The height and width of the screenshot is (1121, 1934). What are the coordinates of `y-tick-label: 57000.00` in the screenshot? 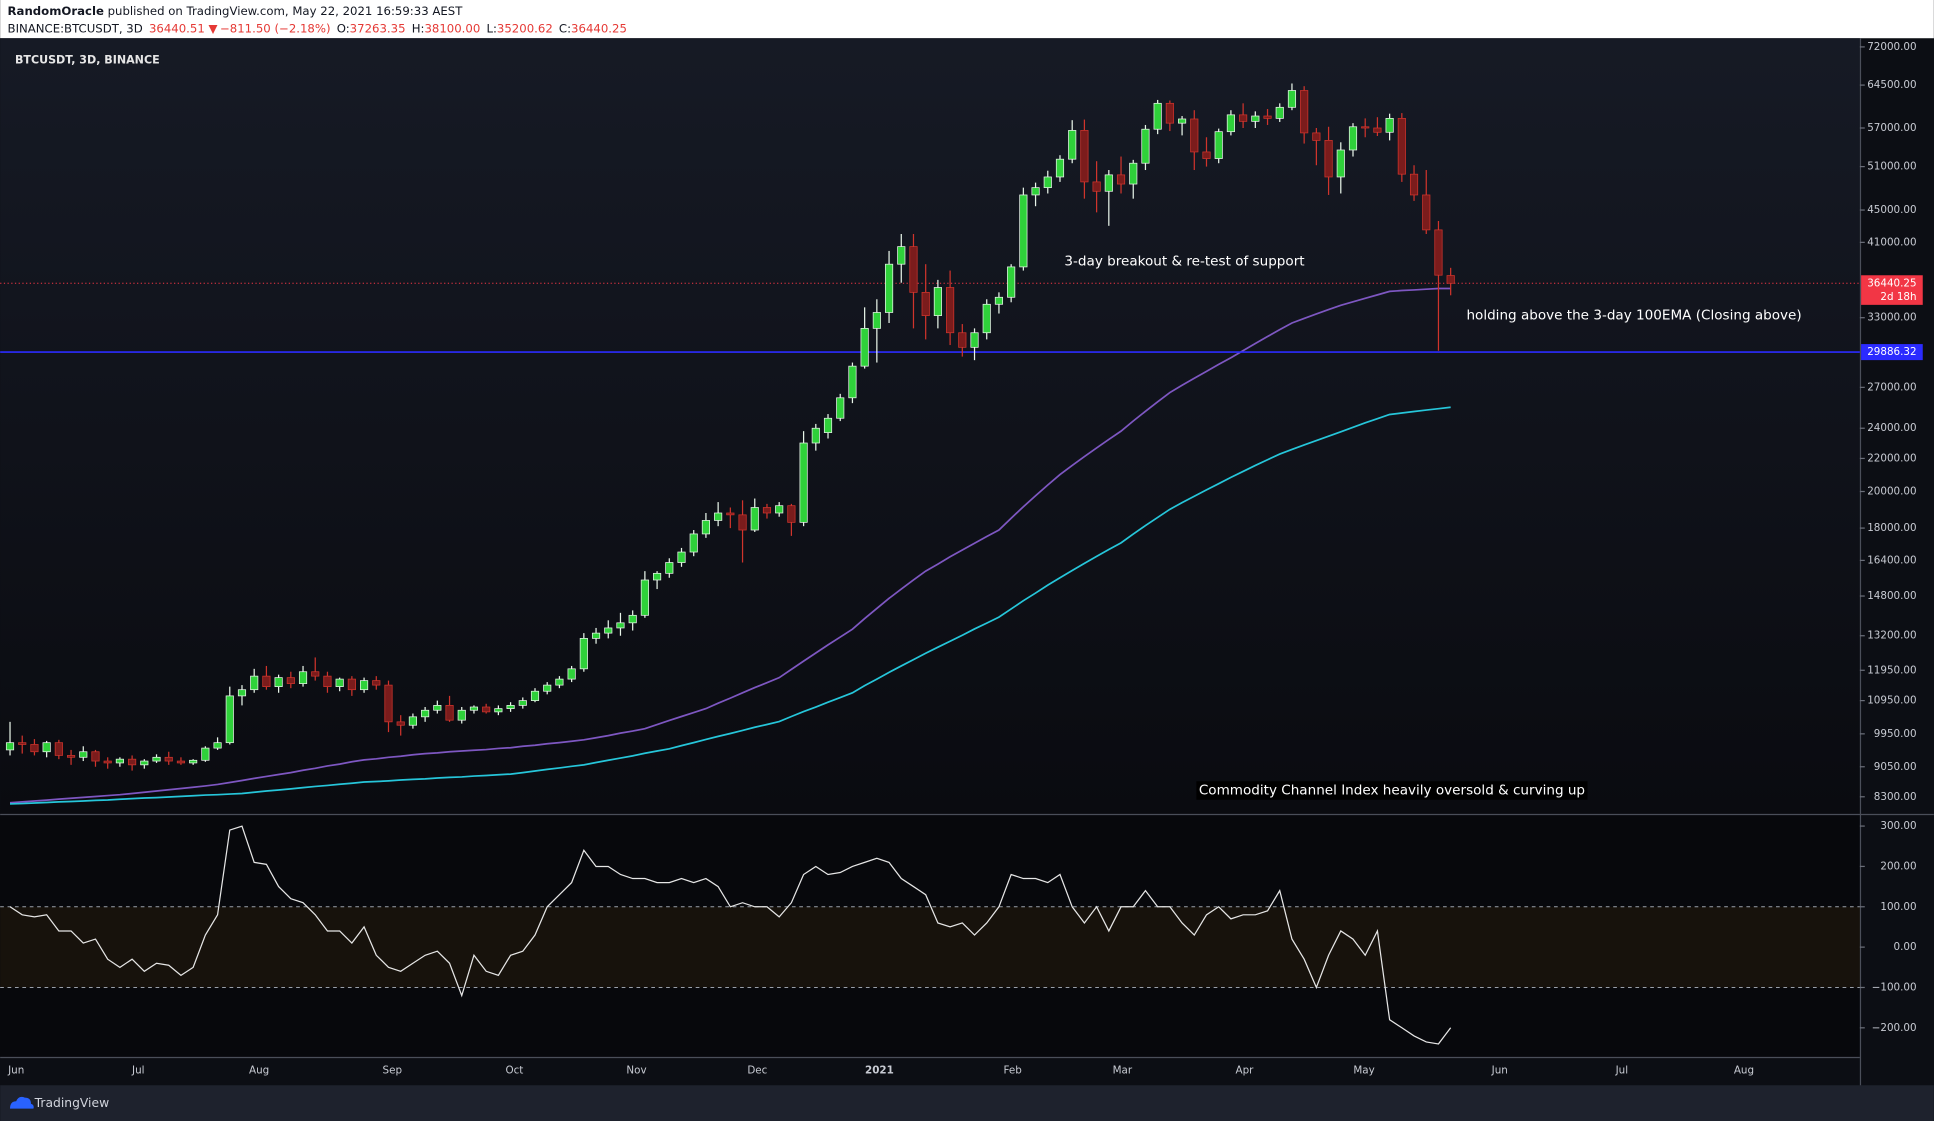 It's located at (1891, 128).